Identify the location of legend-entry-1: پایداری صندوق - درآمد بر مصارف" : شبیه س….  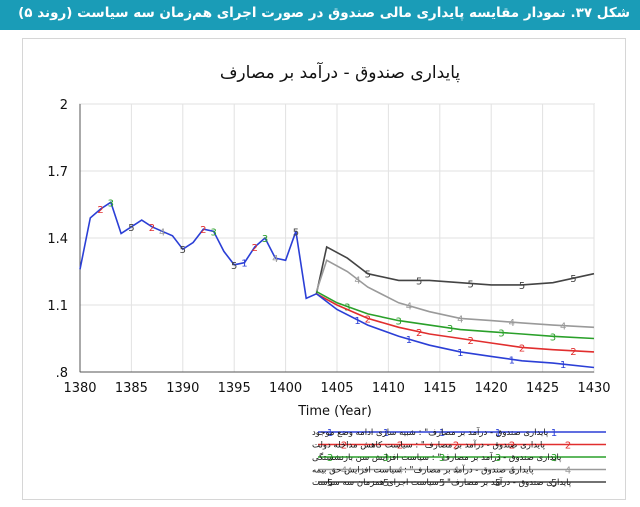
(430, 432).